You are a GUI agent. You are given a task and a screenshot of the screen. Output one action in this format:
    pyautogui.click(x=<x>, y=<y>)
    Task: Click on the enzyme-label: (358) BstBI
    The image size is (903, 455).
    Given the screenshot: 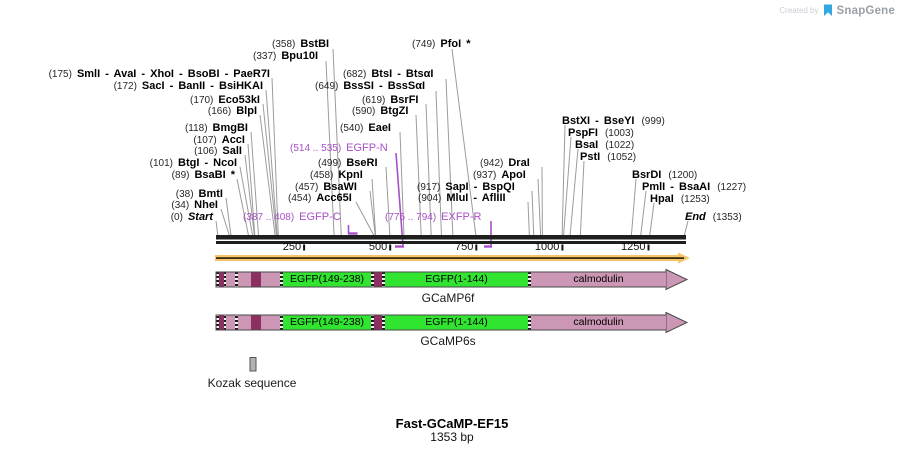 What is the action you would take?
    pyautogui.click(x=300, y=44)
    